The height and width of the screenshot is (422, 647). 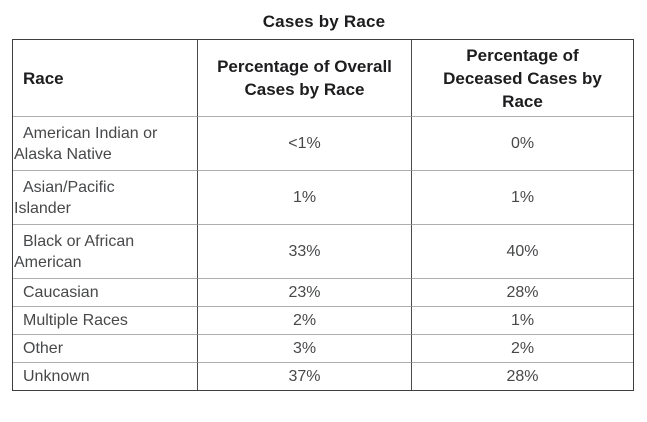 I want to click on overall-cell: 3%, so click(x=304, y=348).